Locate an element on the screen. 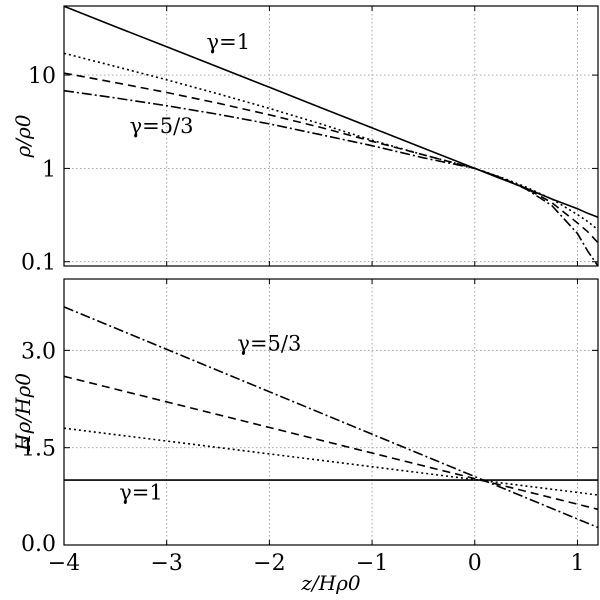 The image size is (600, 600). x-tick-label: −1 is located at coordinates (372, 563).